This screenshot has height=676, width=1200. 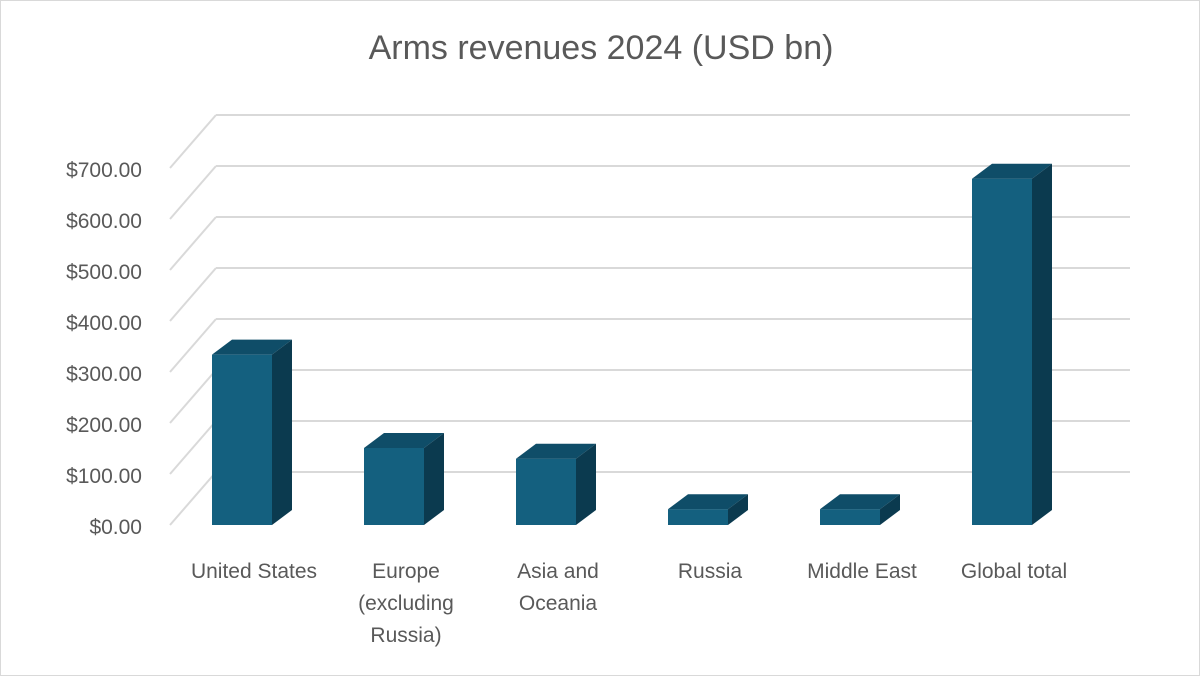 What do you see at coordinates (406, 603) in the screenshot?
I see `x-tick-label: Europe (excluding Russia)` at bounding box center [406, 603].